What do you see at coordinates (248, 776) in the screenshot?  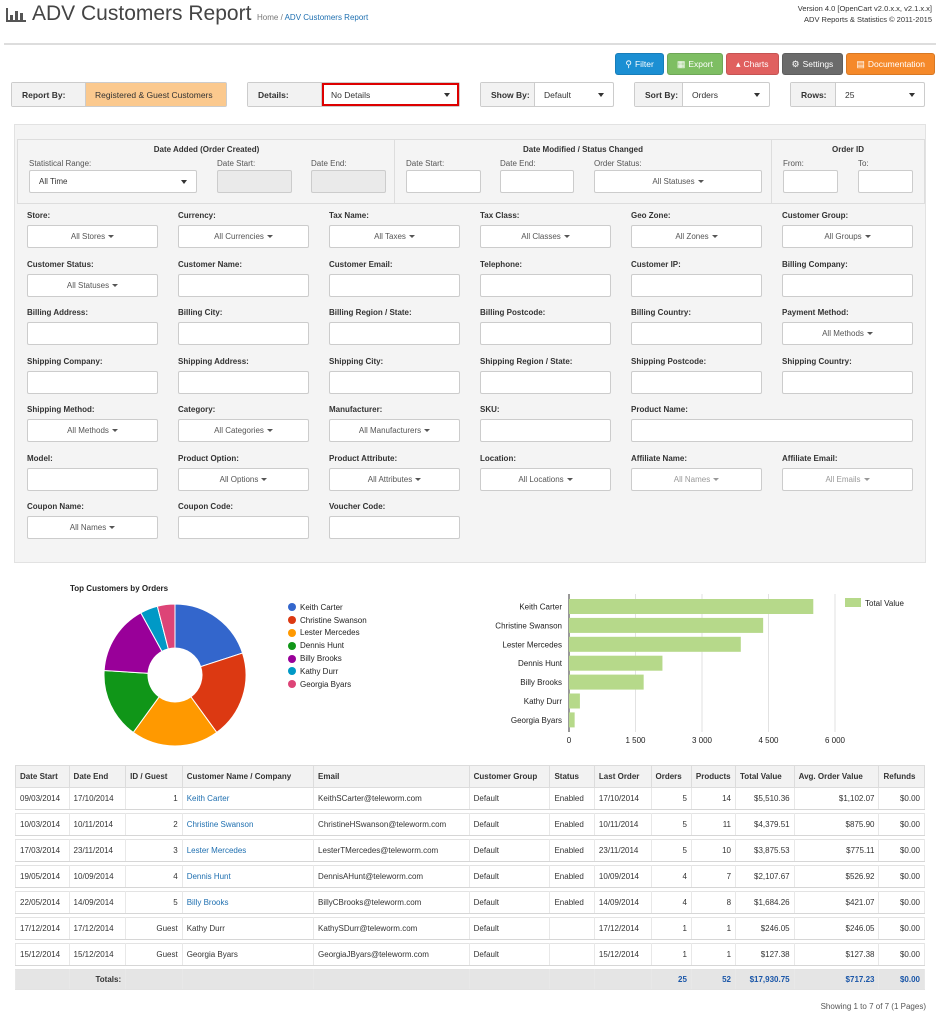 I see `column-header: Customer Name / Company` at bounding box center [248, 776].